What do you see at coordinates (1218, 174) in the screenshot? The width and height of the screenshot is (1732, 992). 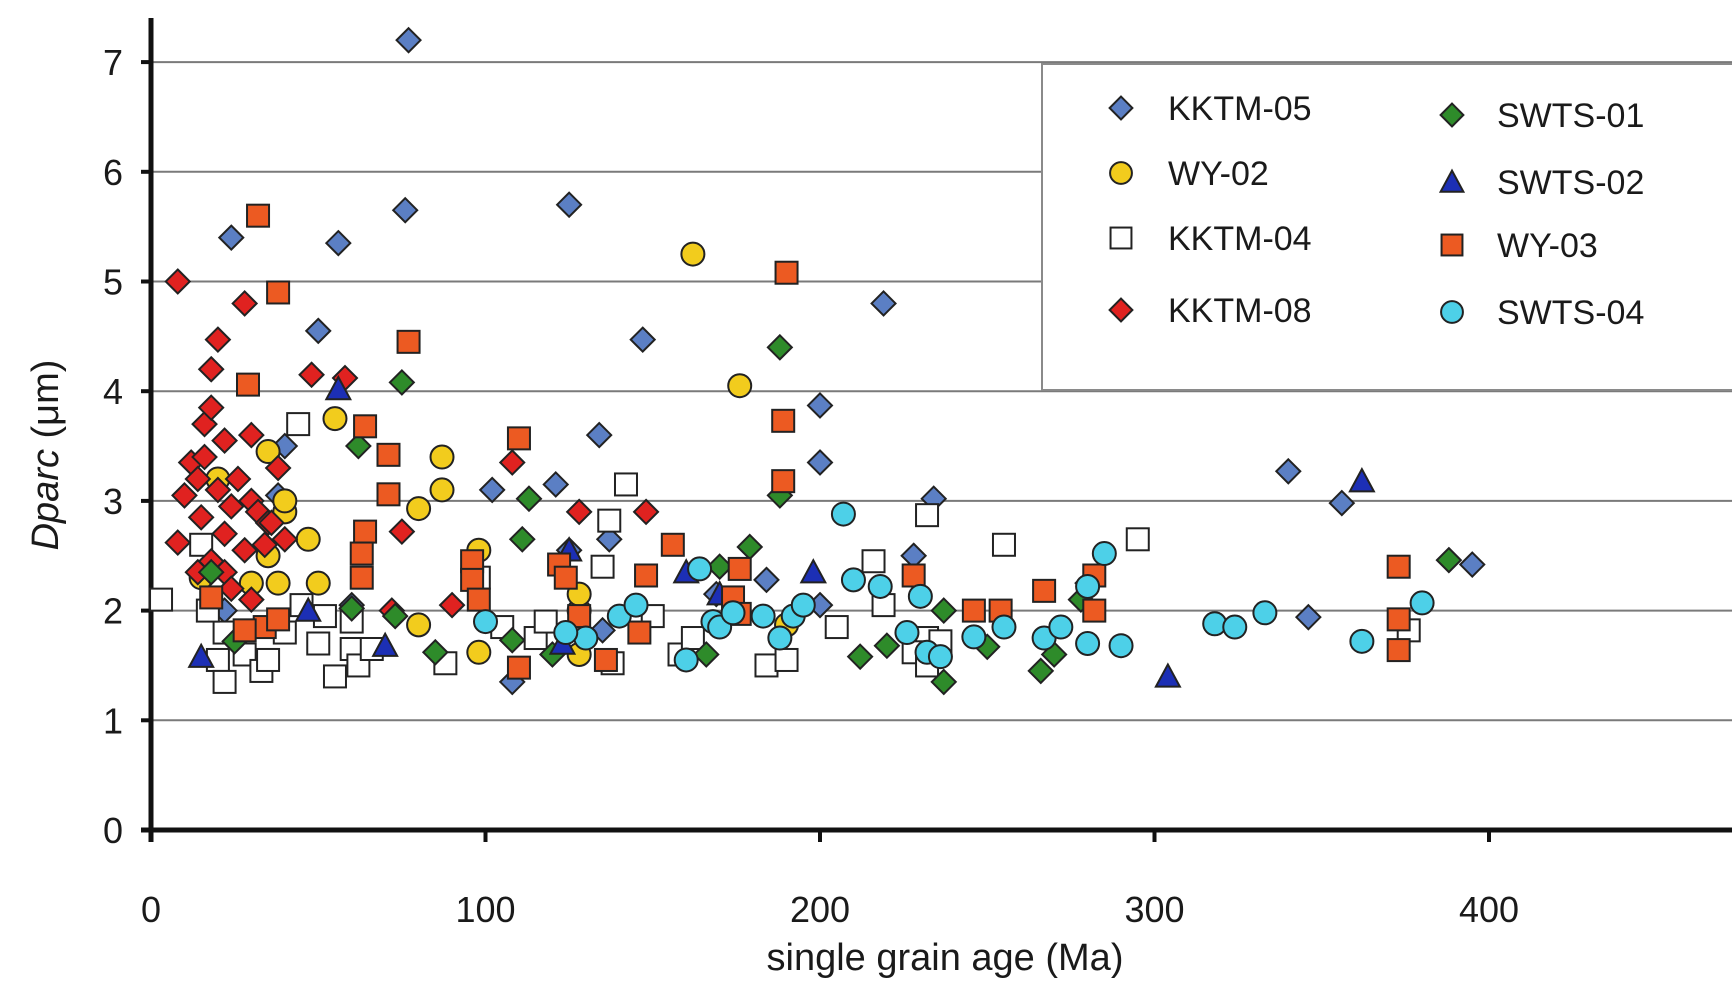 I see `legend-label-wy-02: WY-02` at bounding box center [1218, 174].